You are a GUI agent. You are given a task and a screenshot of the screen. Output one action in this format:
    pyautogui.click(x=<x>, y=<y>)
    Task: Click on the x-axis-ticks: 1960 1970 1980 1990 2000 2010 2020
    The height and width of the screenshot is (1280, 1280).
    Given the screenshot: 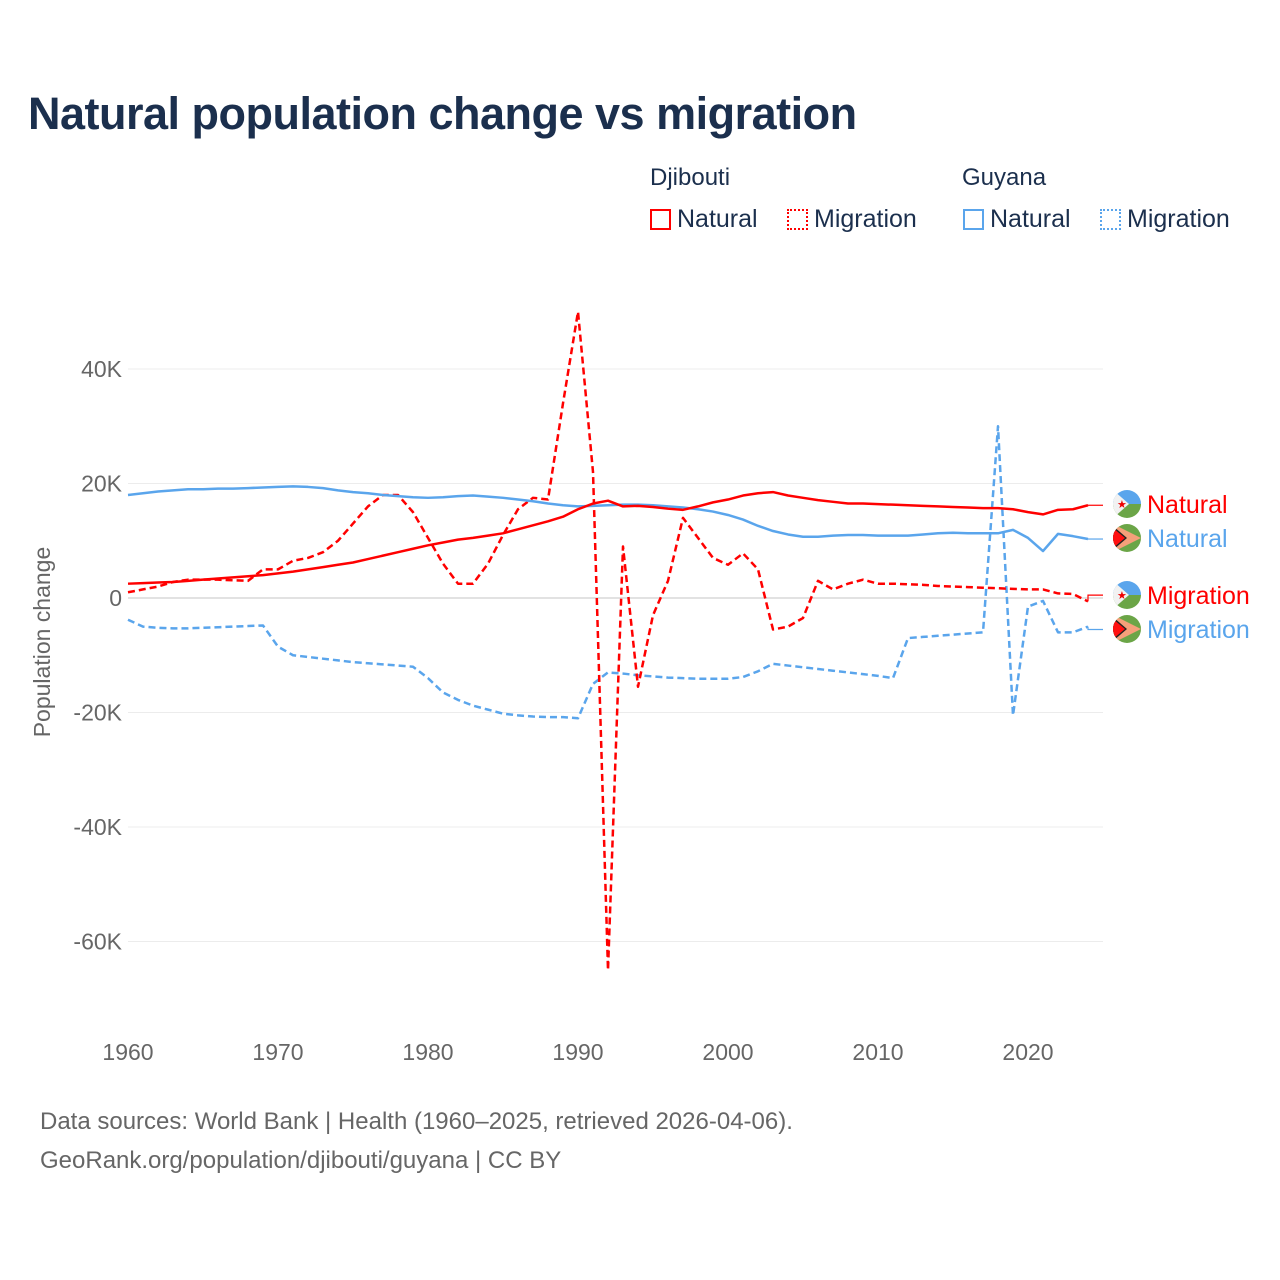 What is the action you would take?
    pyautogui.click(x=577, y=1052)
    